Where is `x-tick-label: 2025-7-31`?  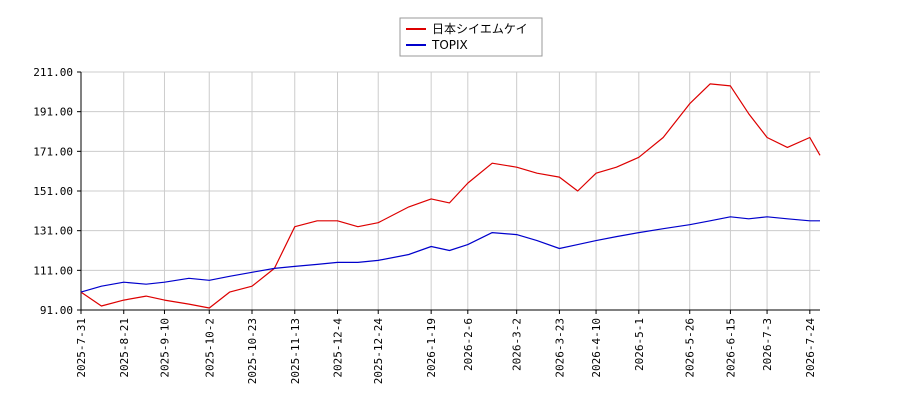
x-tick-label: 2025-7-31 is located at coordinates (81, 348).